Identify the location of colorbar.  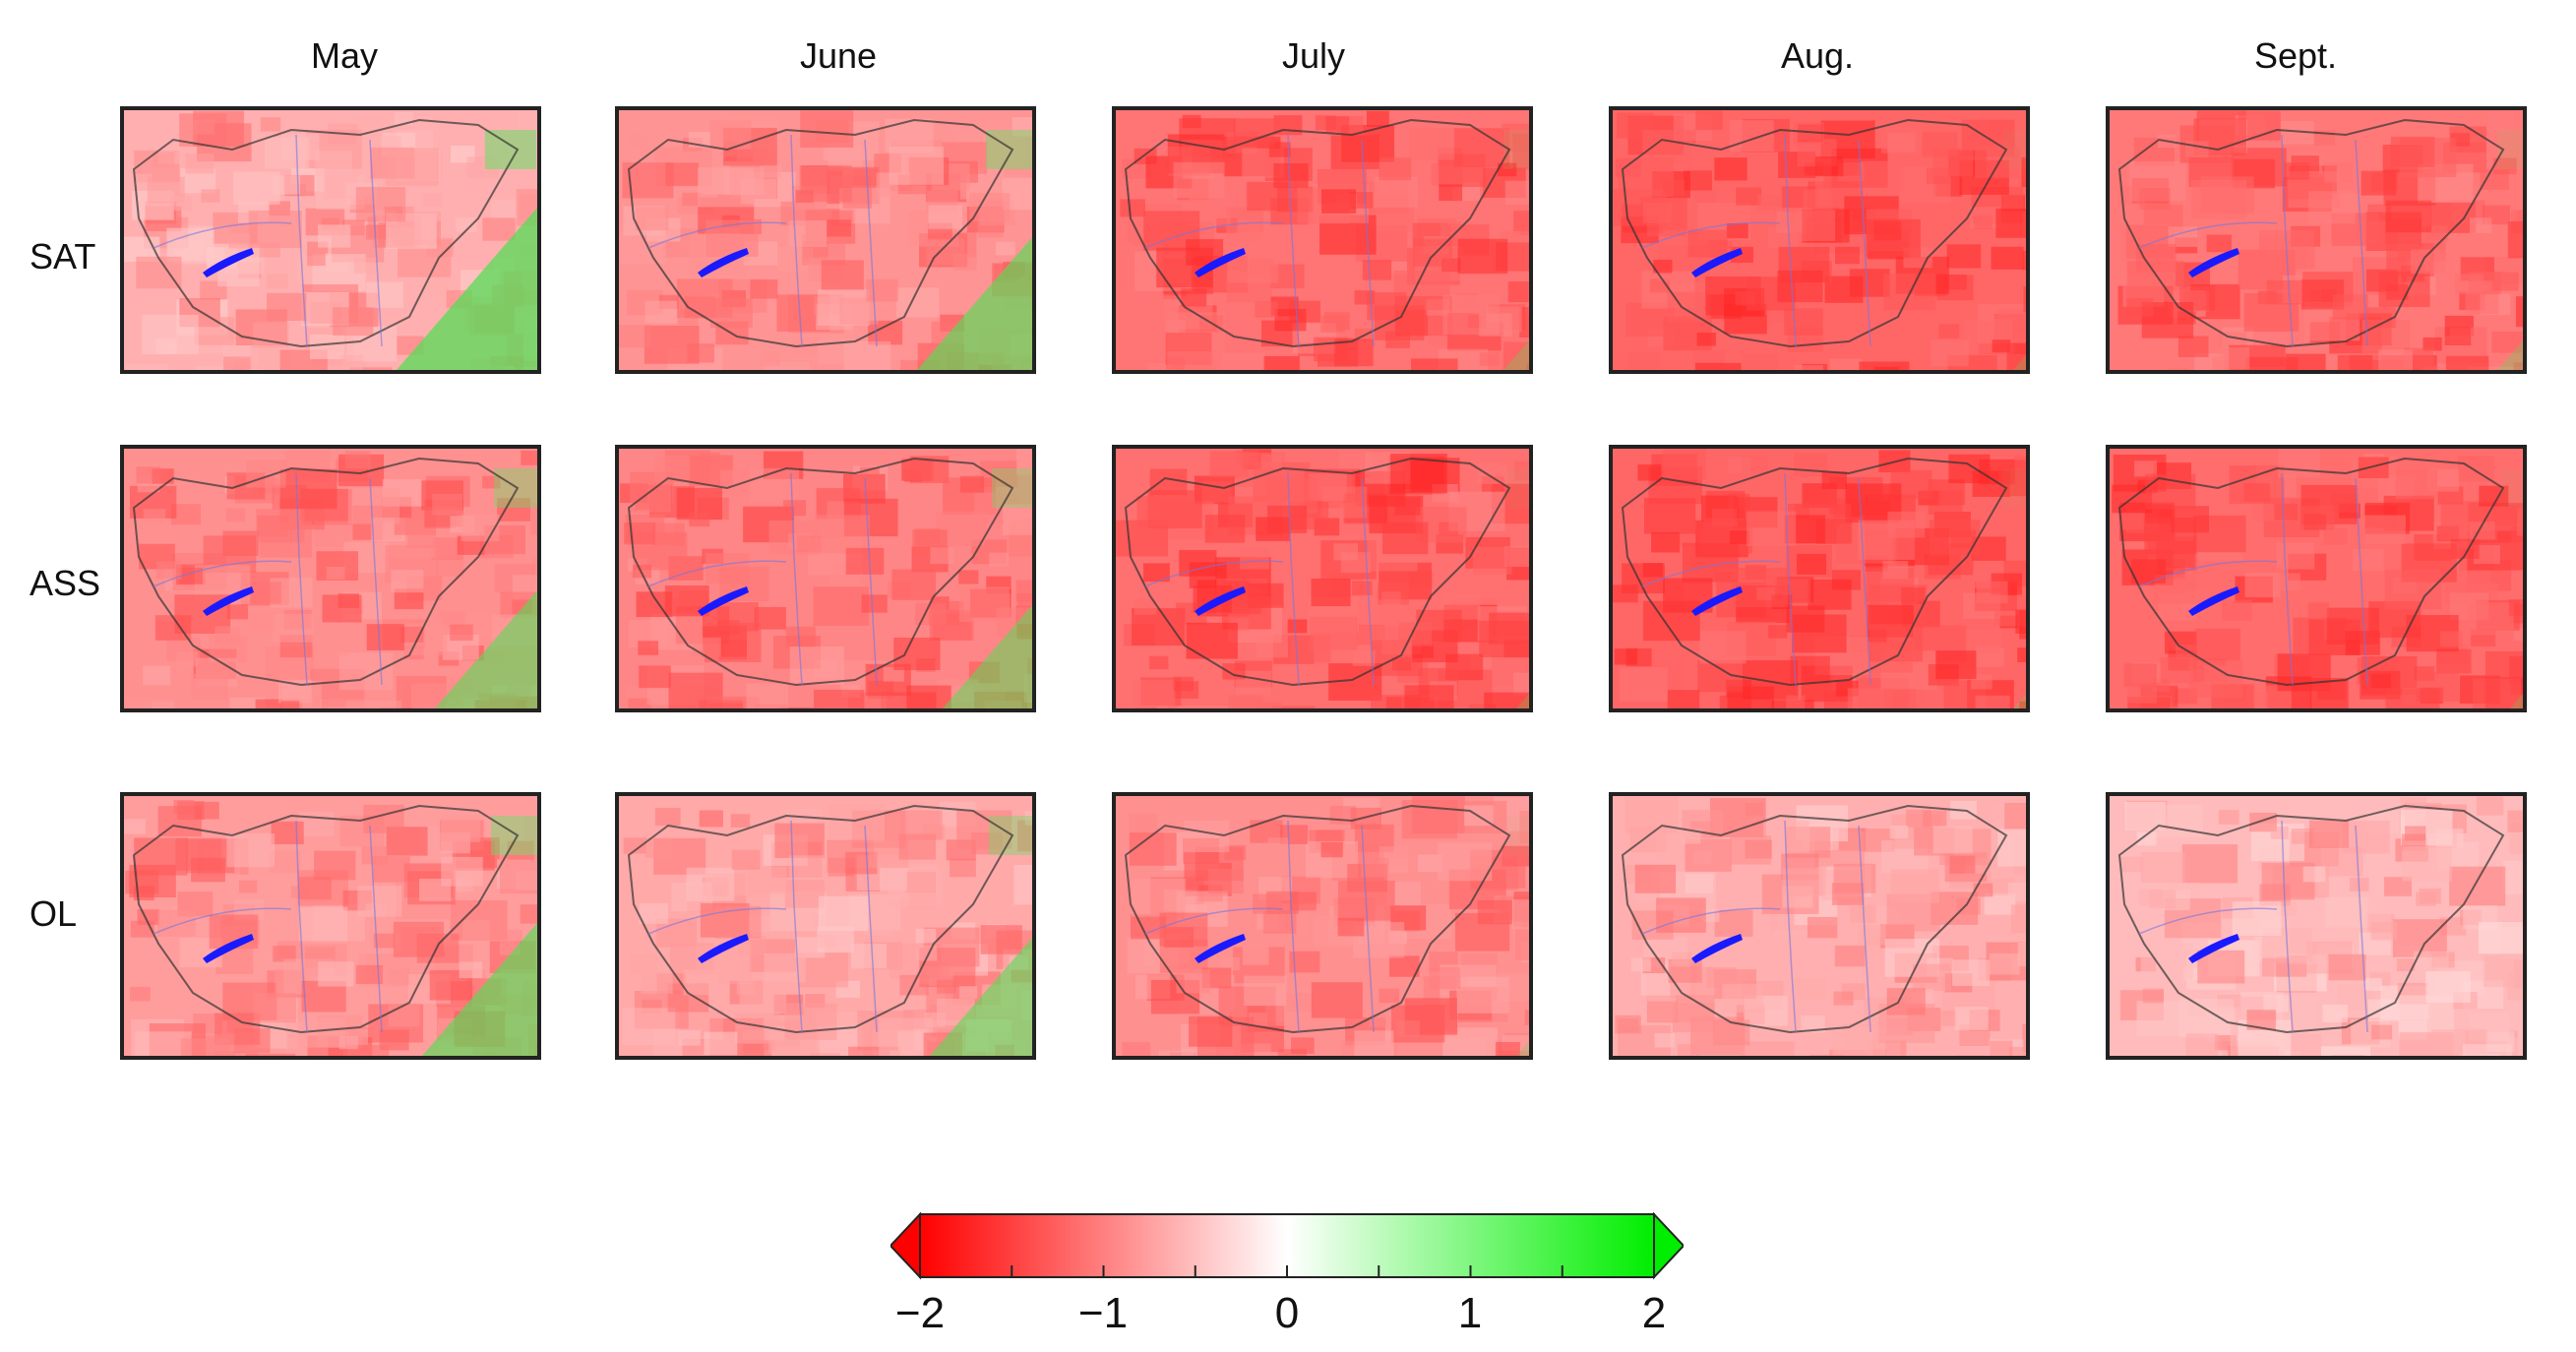
(1287, 1246).